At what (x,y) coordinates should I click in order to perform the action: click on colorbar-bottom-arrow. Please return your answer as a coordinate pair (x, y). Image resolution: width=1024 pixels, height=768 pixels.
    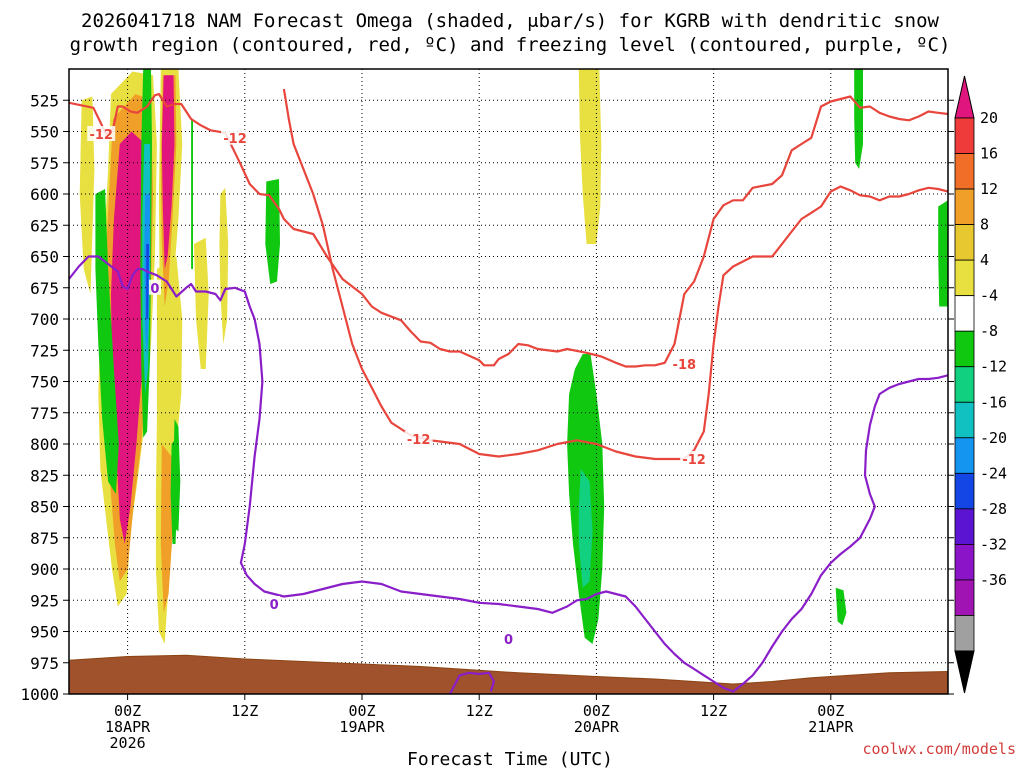
    Looking at the image, I should click on (964, 672).